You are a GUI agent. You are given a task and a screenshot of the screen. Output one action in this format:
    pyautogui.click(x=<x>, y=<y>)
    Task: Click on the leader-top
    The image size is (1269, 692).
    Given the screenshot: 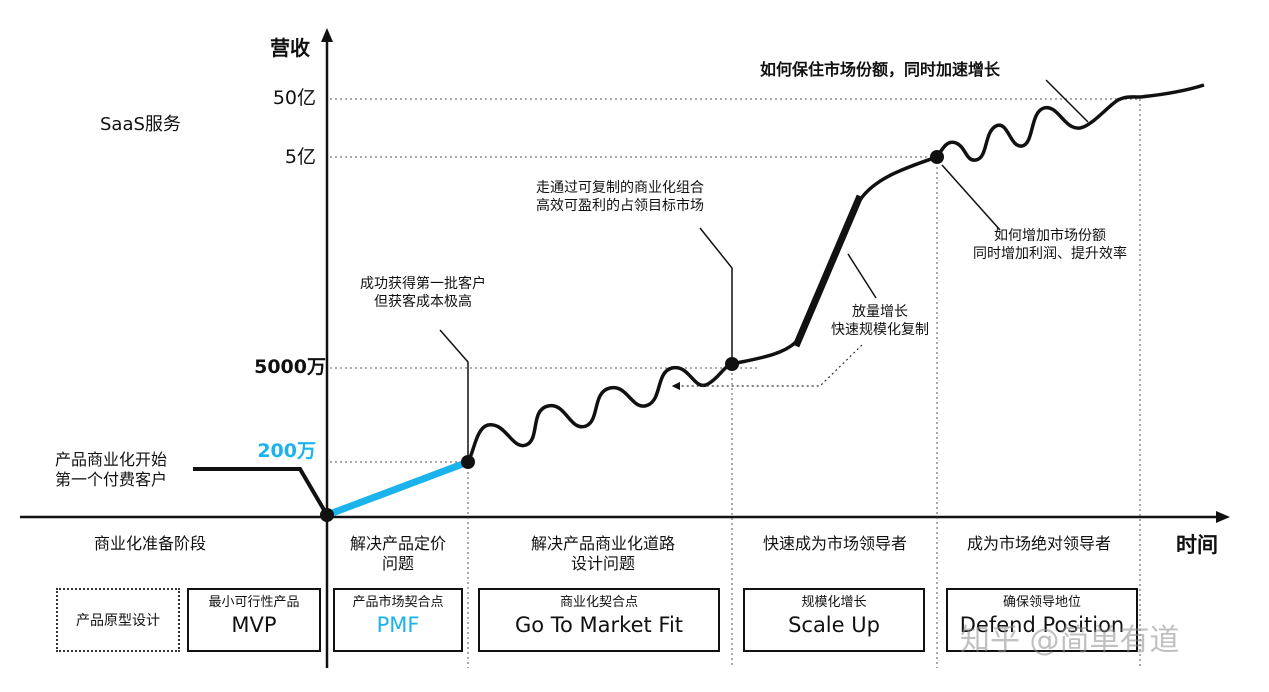 What is the action you would take?
    pyautogui.click(x=1067, y=101)
    